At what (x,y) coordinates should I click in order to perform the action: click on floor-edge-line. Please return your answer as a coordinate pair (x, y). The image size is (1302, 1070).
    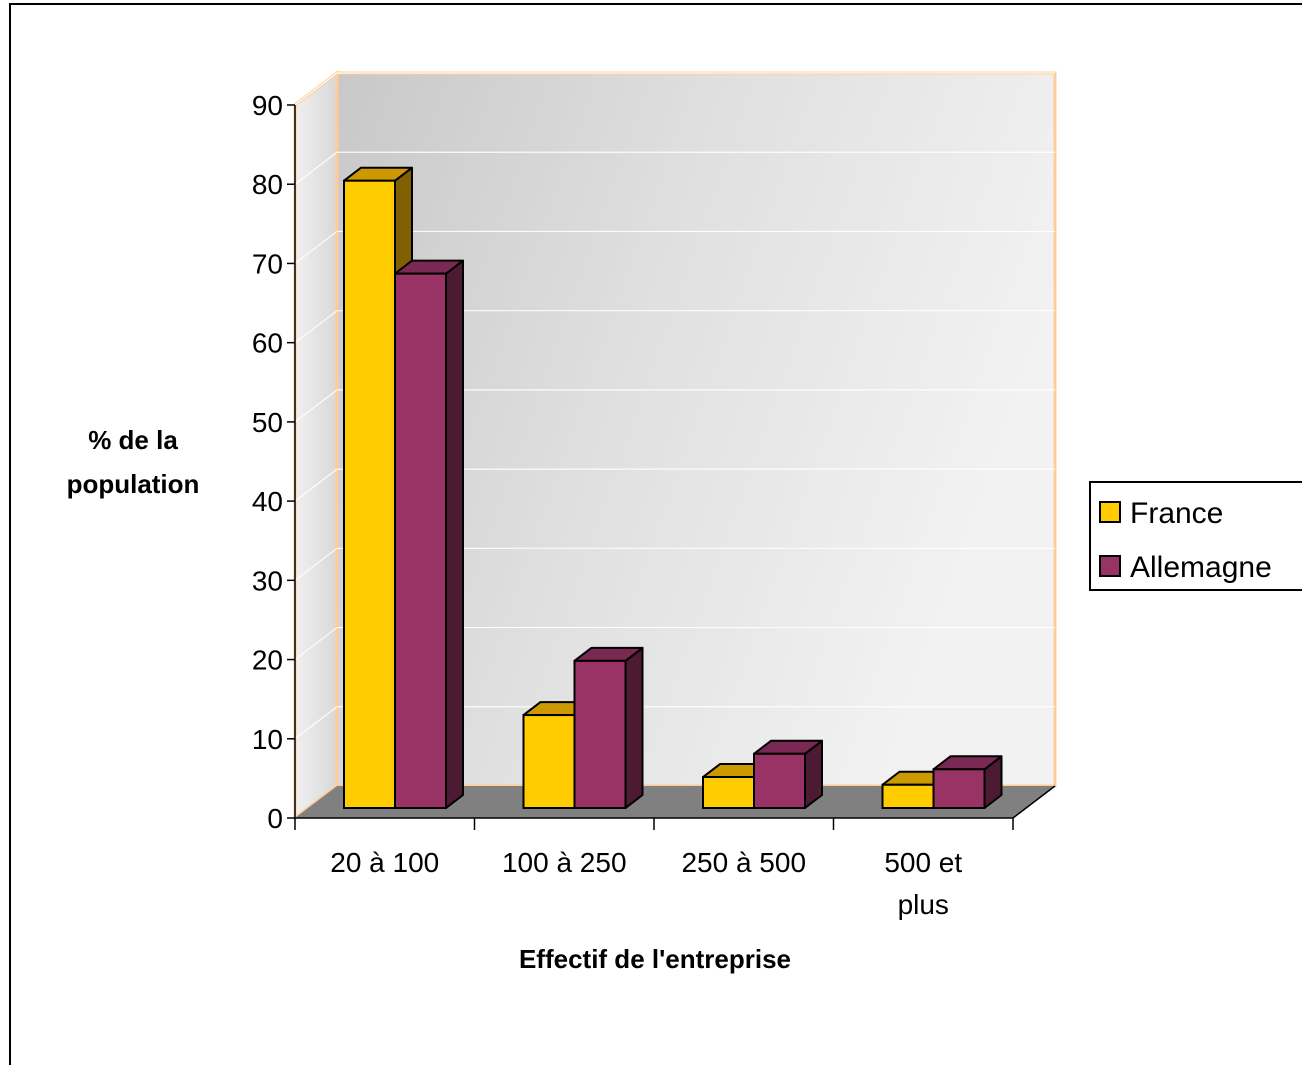
    Looking at the image, I should click on (1034, 802).